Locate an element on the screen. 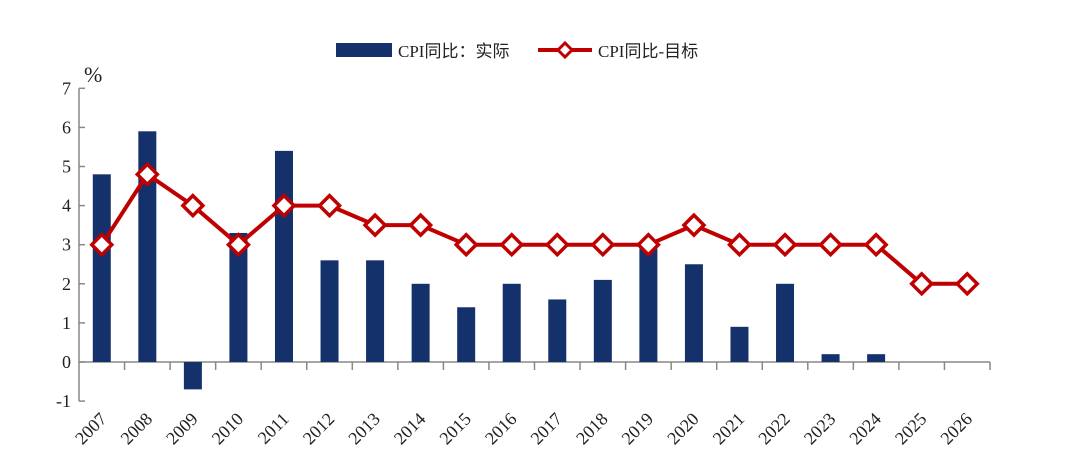 The image size is (1080, 470). bar-2019 is located at coordinates (648, 305).